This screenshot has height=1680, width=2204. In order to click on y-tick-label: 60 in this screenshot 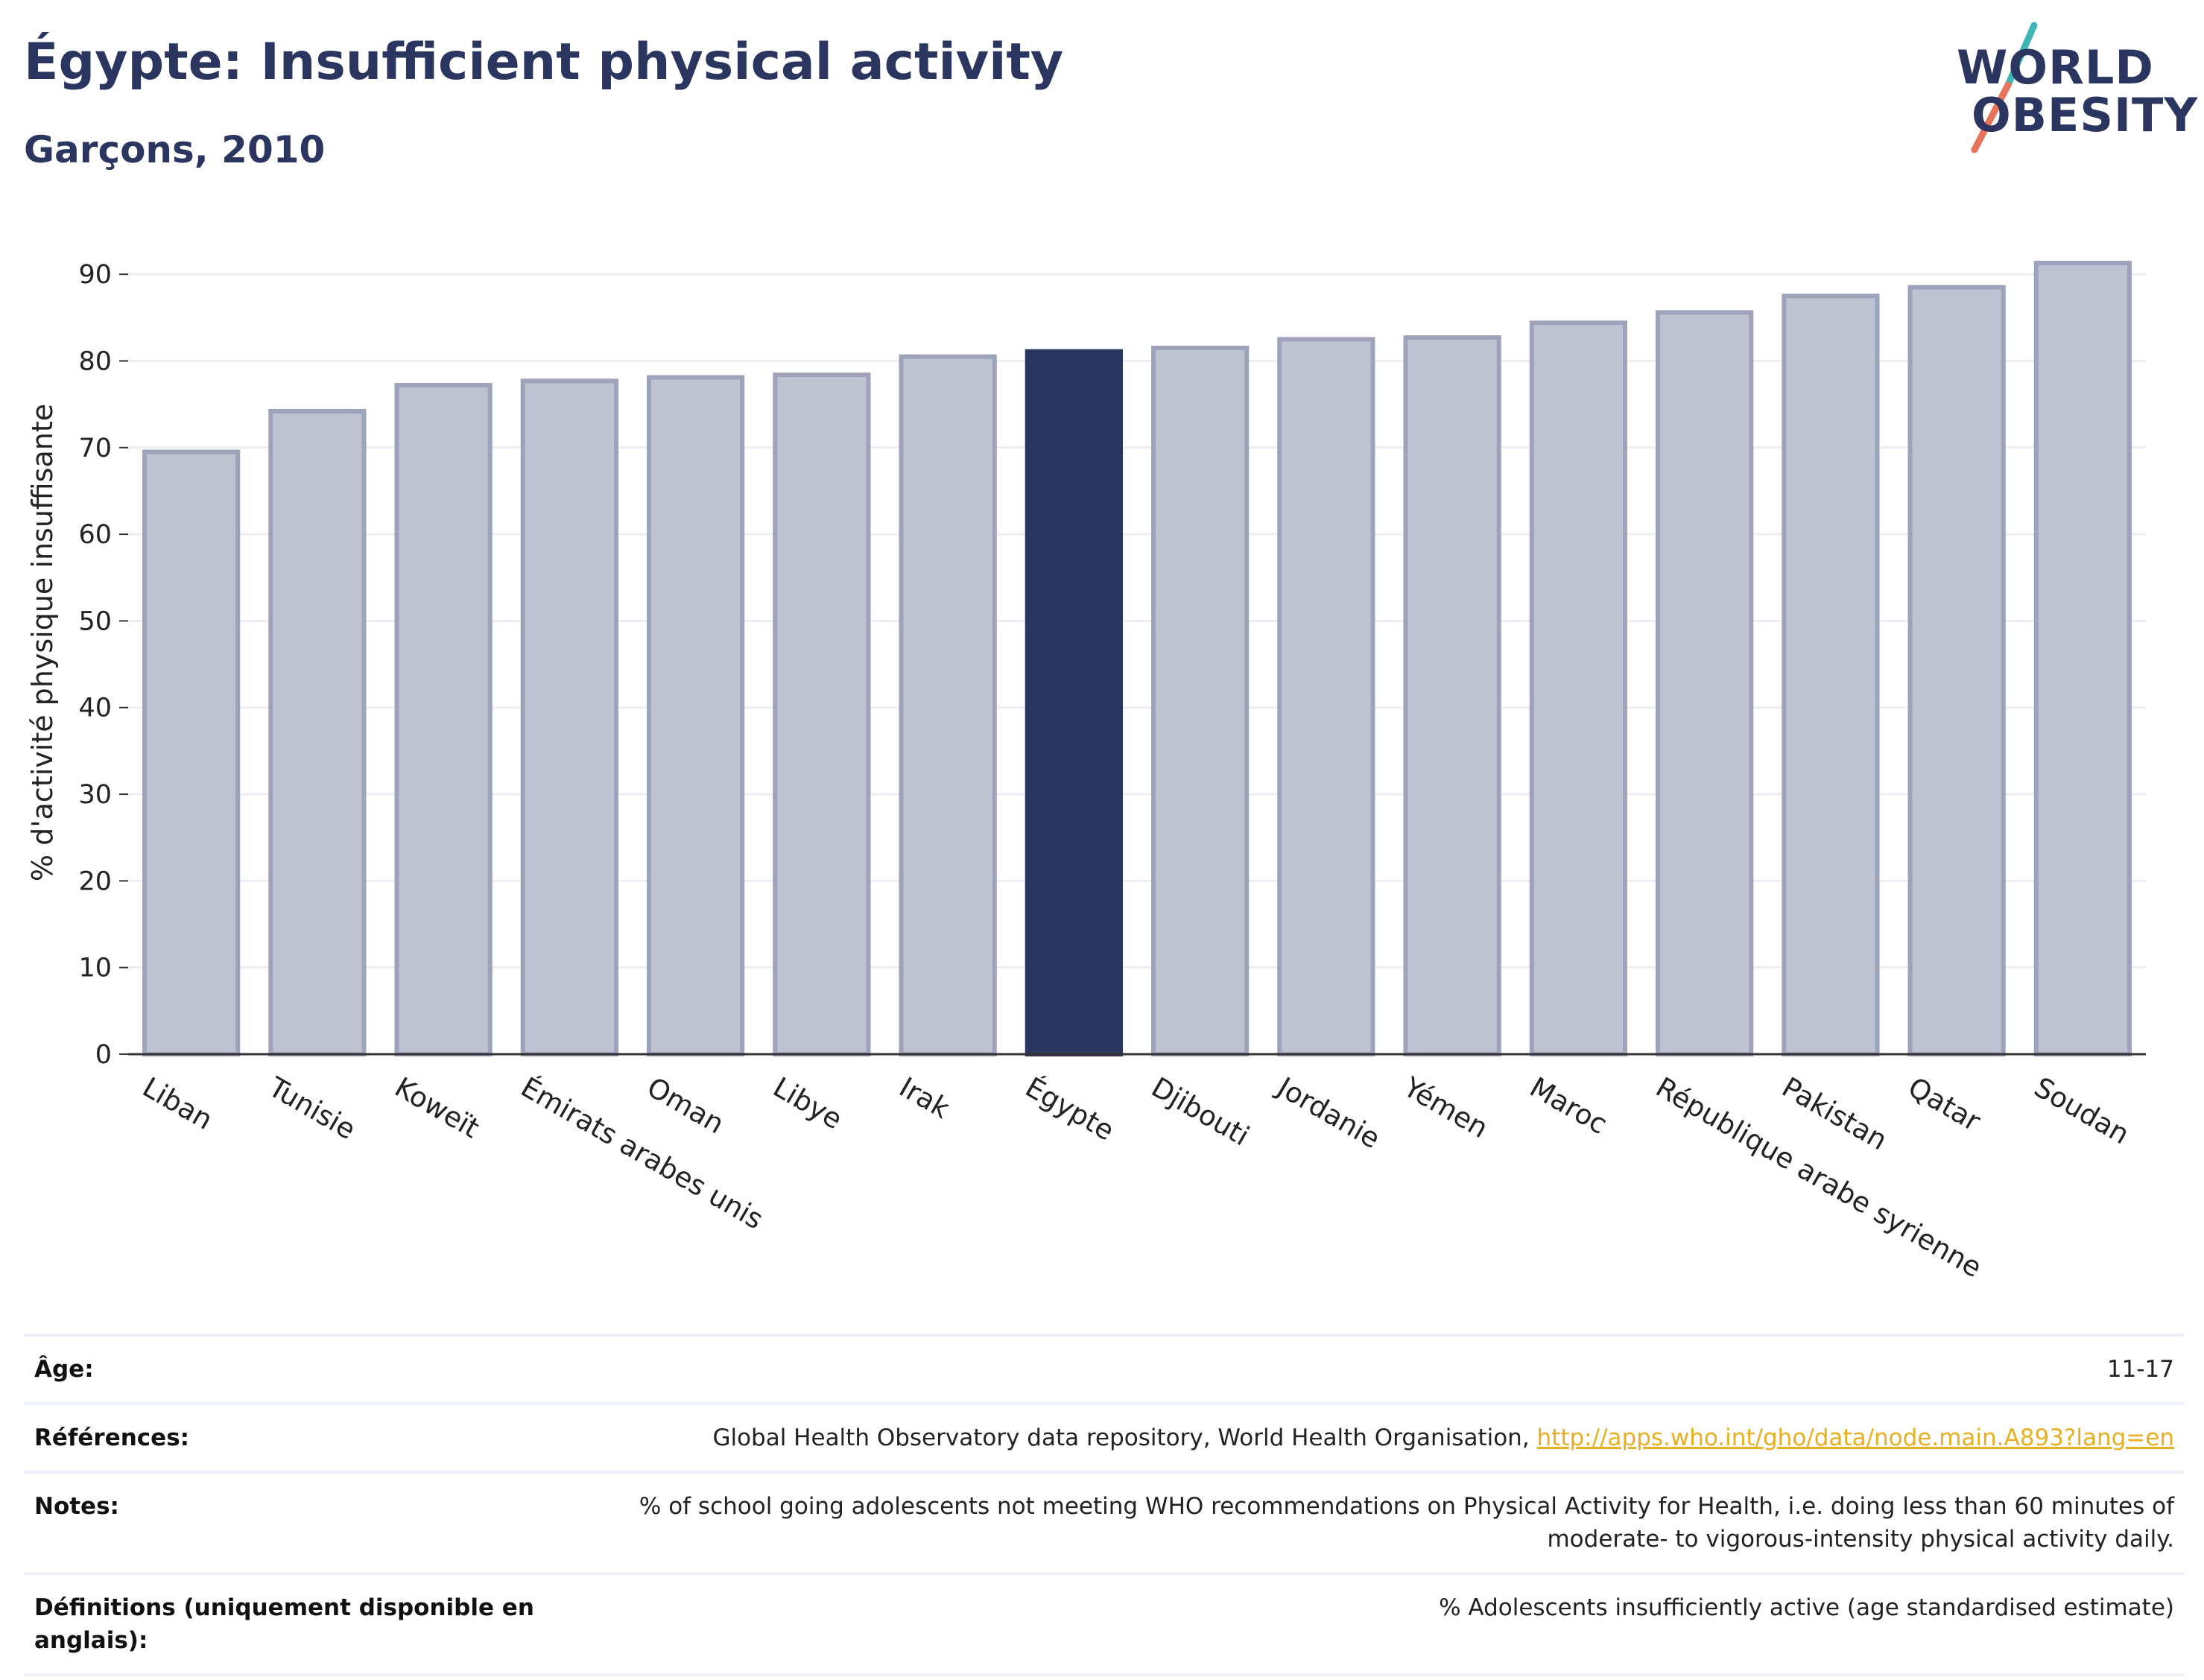, I will do `click(95, 535)`.